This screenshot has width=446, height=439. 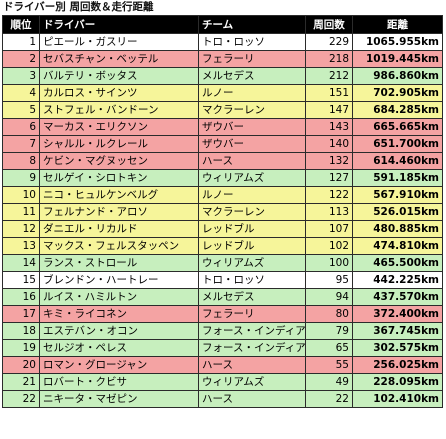 What do you see at coordinates (252, 24) in the screenshot?
I see `header-team: チーム` at bounding box center [252, 24].